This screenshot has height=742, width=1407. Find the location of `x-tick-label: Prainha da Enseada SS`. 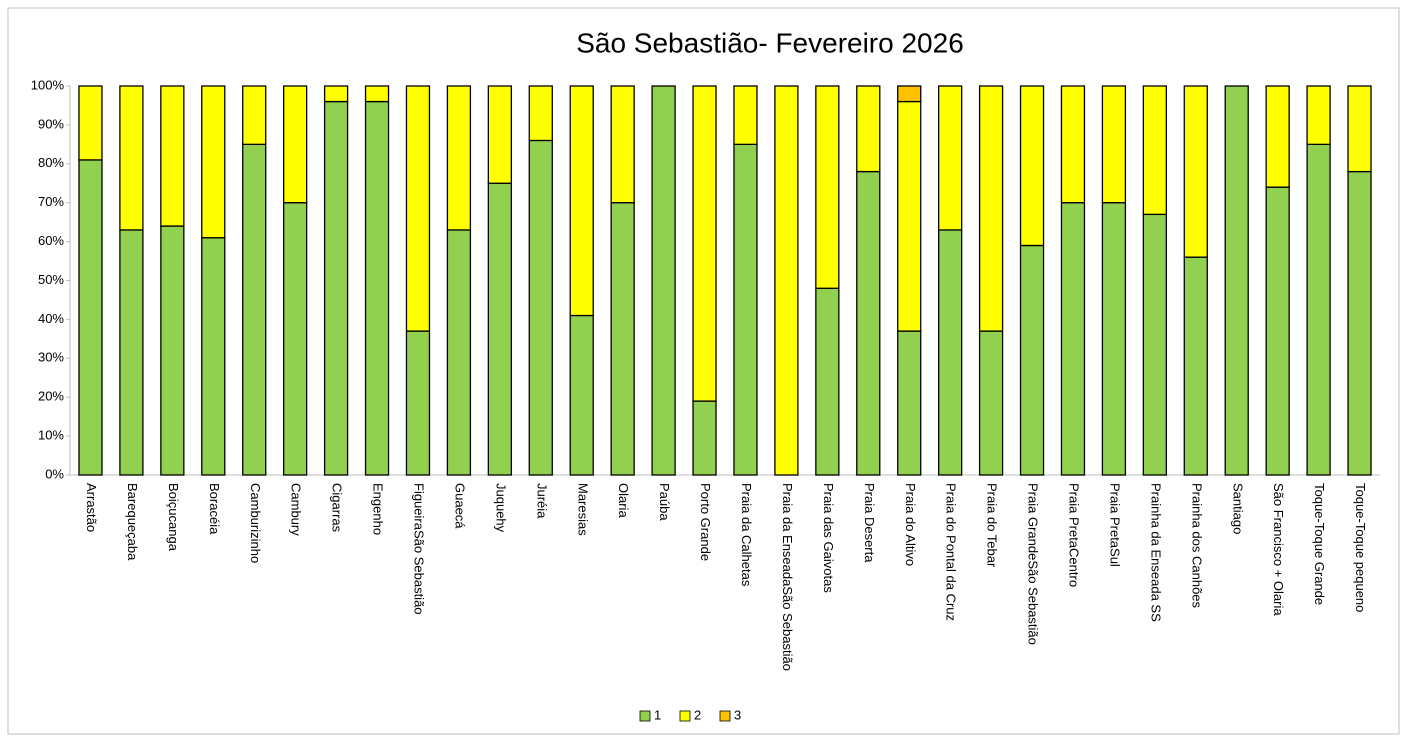

x-tick-label: Prainha da Enseada SS is located at coordinates (1155, 552).